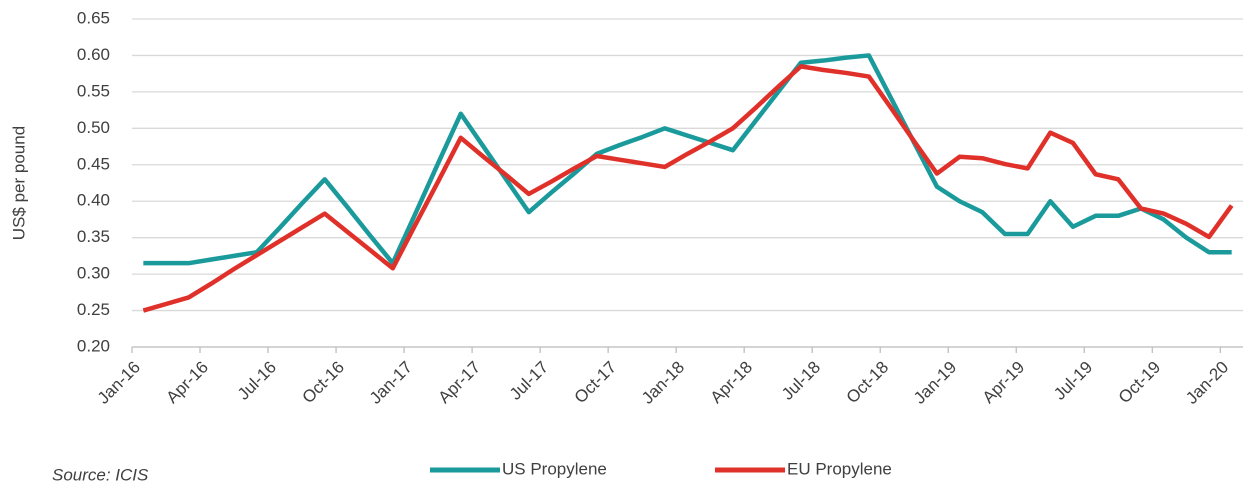  Describe the element at coordinates (1004, 383) in the screenshot. I see `x-tick-label: Apr-19` at that location.